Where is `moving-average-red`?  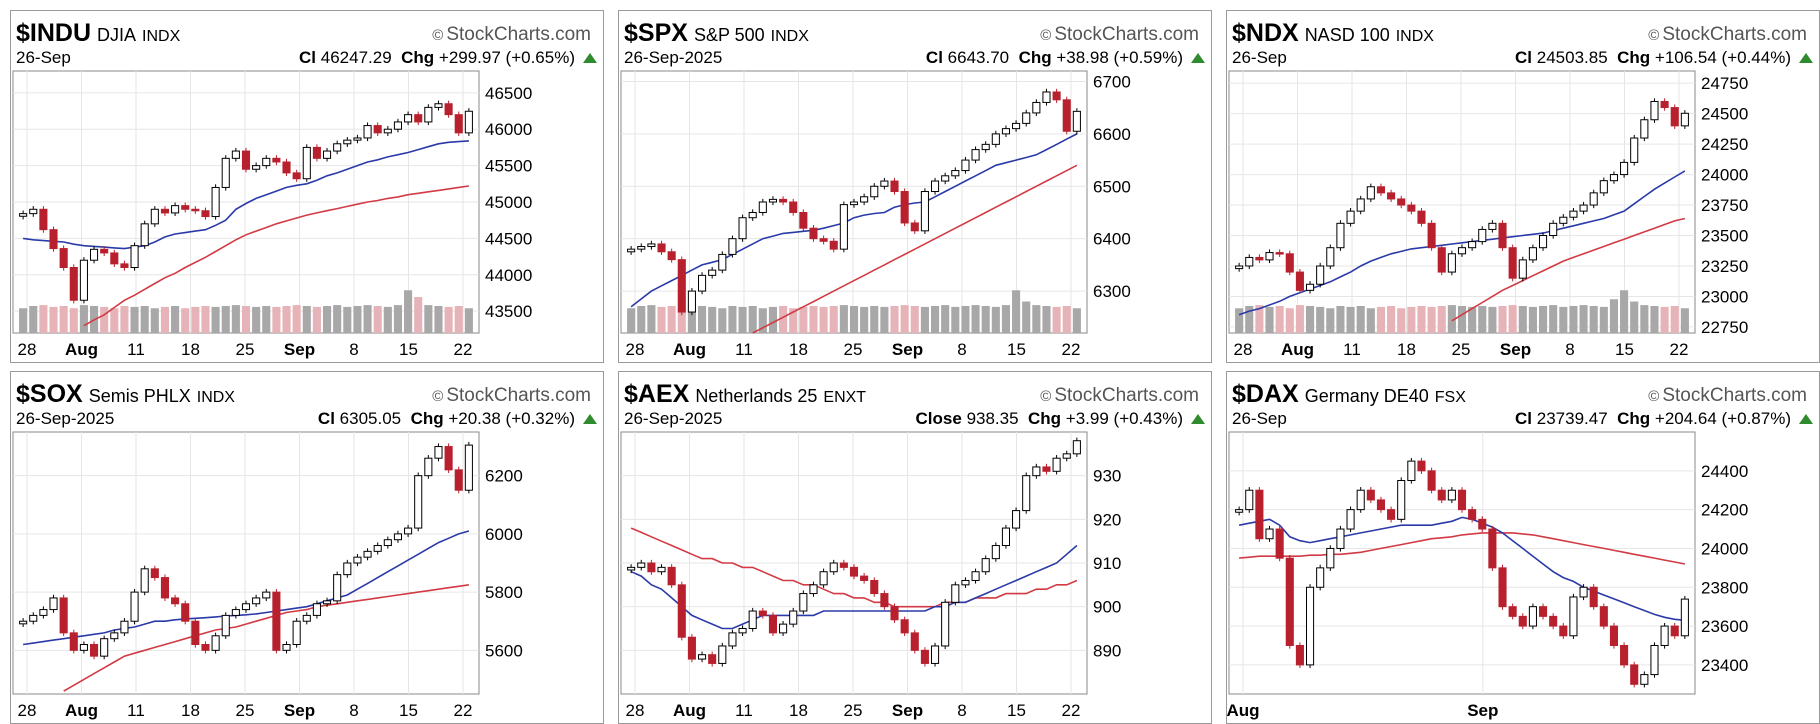
moving-average-red is located at coordinates (915, 249).